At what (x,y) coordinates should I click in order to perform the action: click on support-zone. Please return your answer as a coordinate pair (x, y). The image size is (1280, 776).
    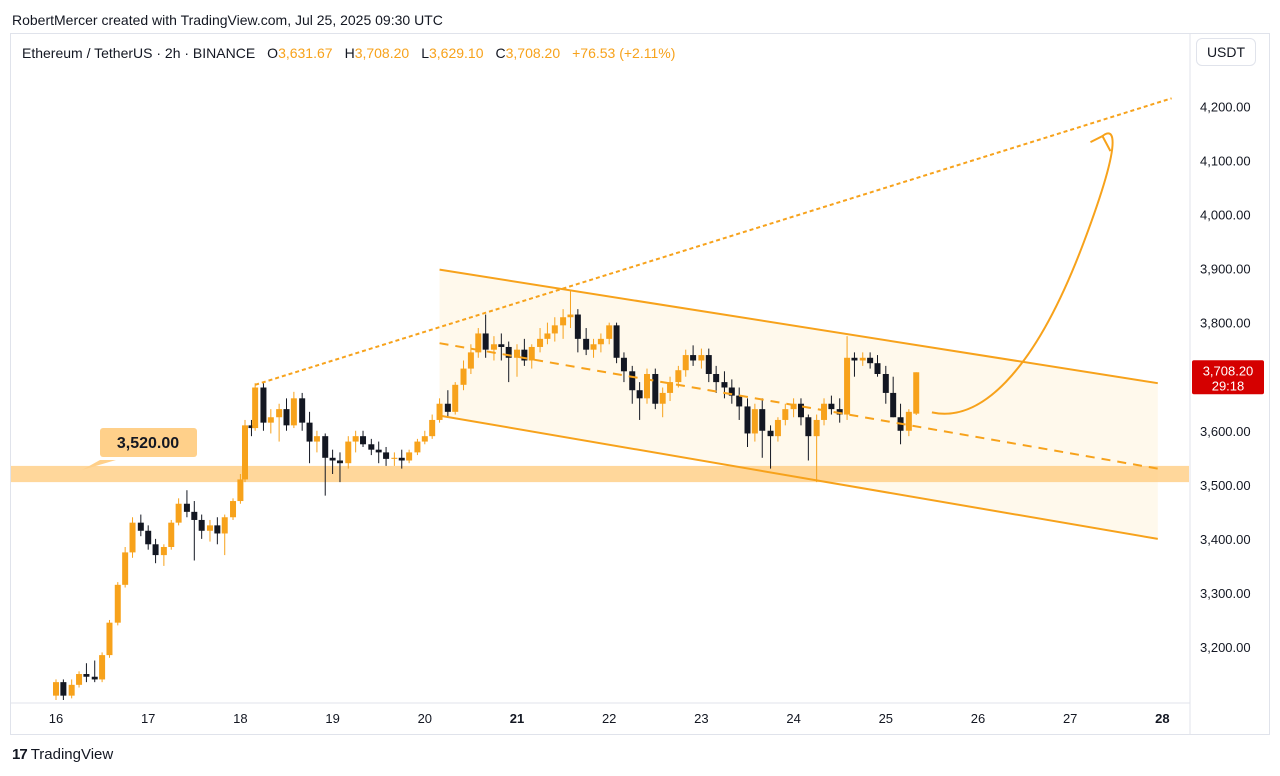
    Looking at the image, I should click on (600, 474).